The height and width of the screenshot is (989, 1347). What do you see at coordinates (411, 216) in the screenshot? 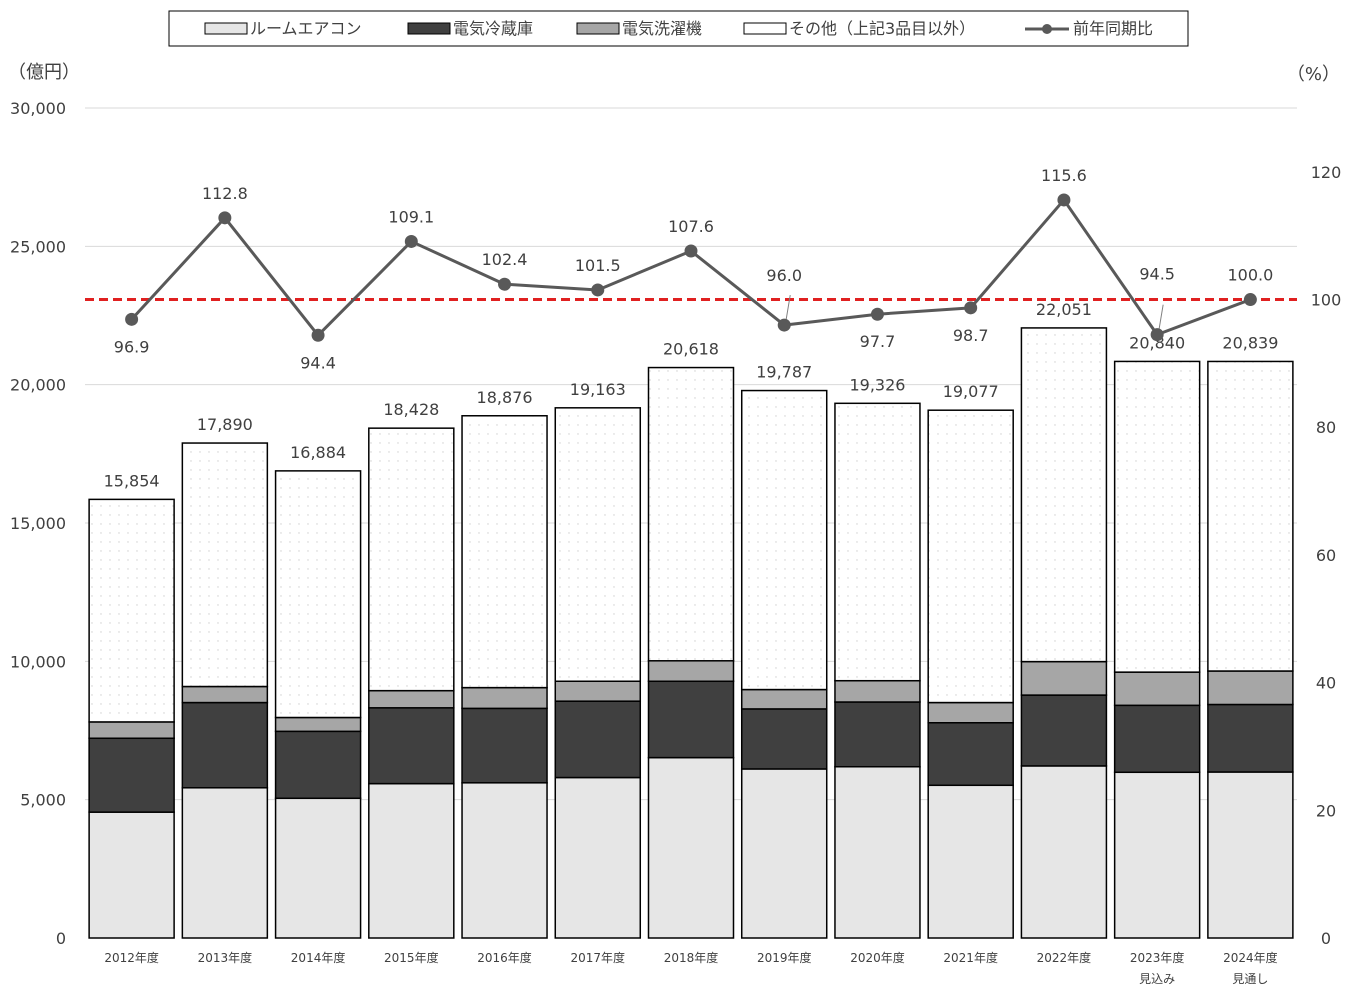
I see `yoy-ratio-label: 109.1` at bounding box center [411, 216].